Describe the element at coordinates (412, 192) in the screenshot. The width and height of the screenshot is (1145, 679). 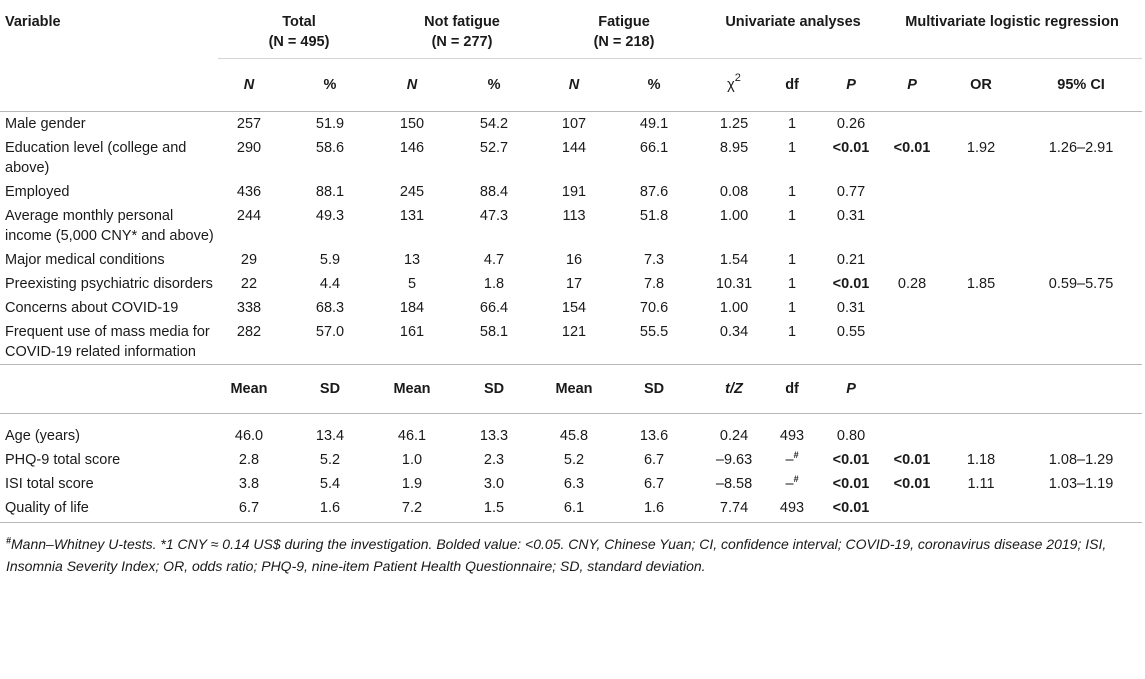
I see `cell-n2: 245` at that location.